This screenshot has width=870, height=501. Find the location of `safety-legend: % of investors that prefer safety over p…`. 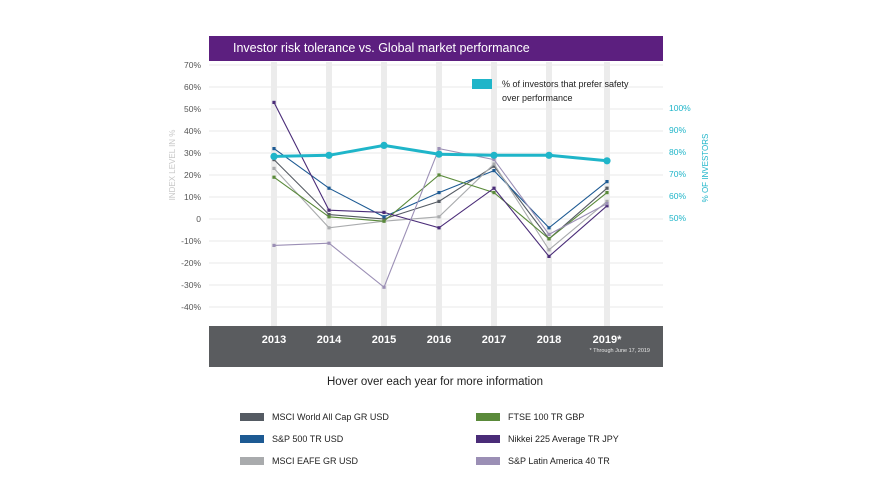

safety-legend: % of investors that prefer safety over p… is located at coordinates (550, 91).